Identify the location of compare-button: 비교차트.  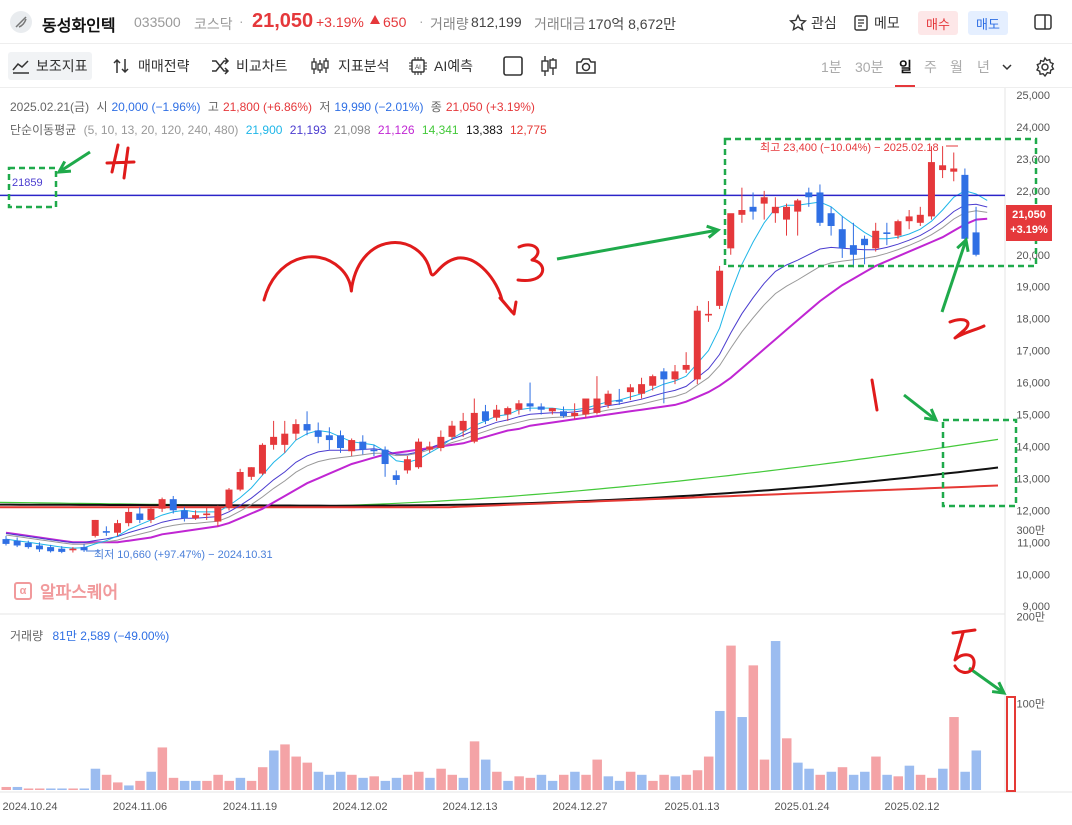
(249, 66).